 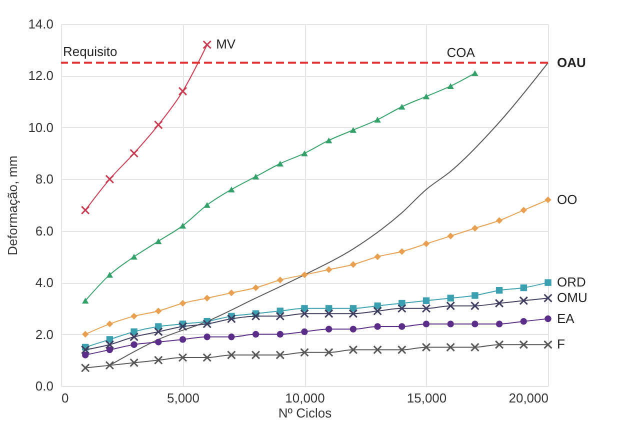 I want to click on y-axis-title: Deformação, mm, so click(x=12, y=206).